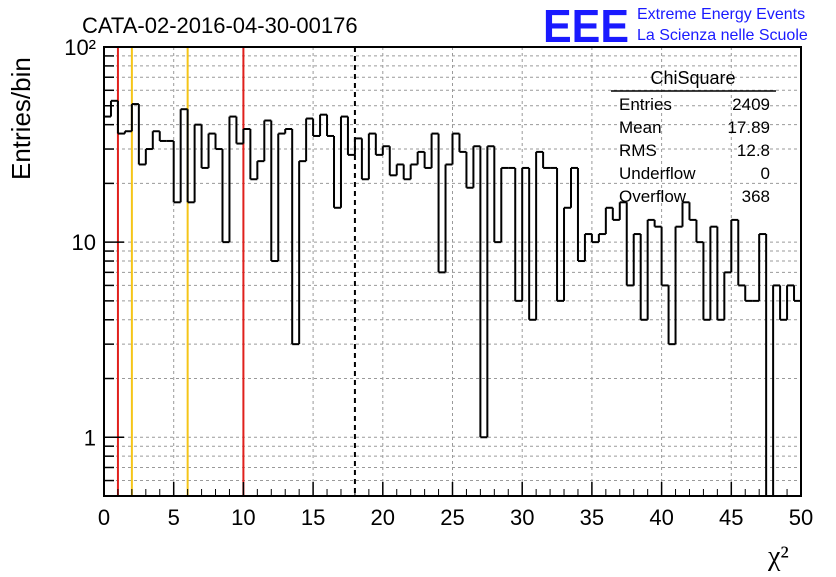 This screenshot has height=577, width=836. Describe the element at coordinates (692, 78) in the screenshot. I see `stats-title: ChiSquare` at that location.